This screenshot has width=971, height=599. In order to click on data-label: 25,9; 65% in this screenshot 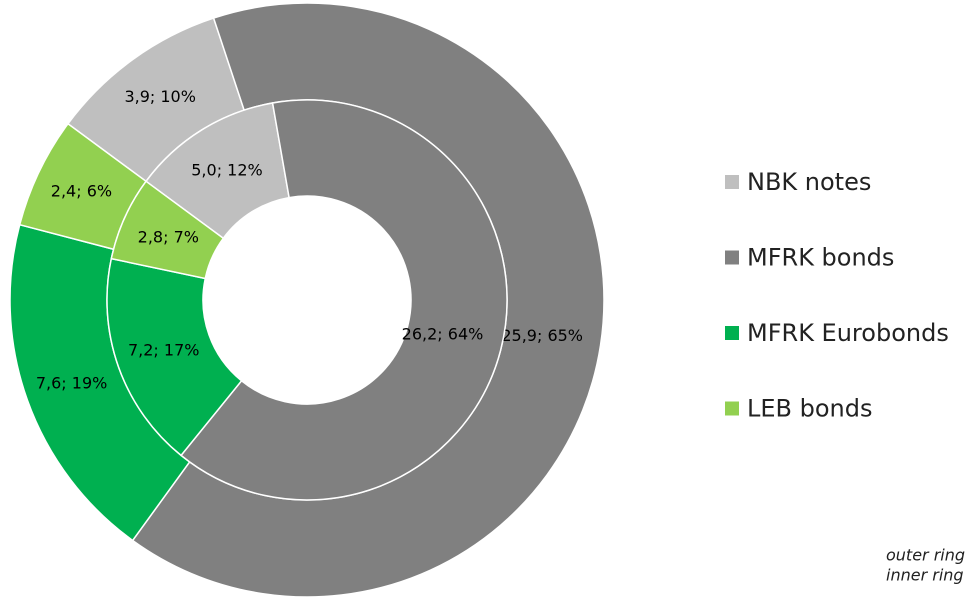, I will do `click(542, 335)`.